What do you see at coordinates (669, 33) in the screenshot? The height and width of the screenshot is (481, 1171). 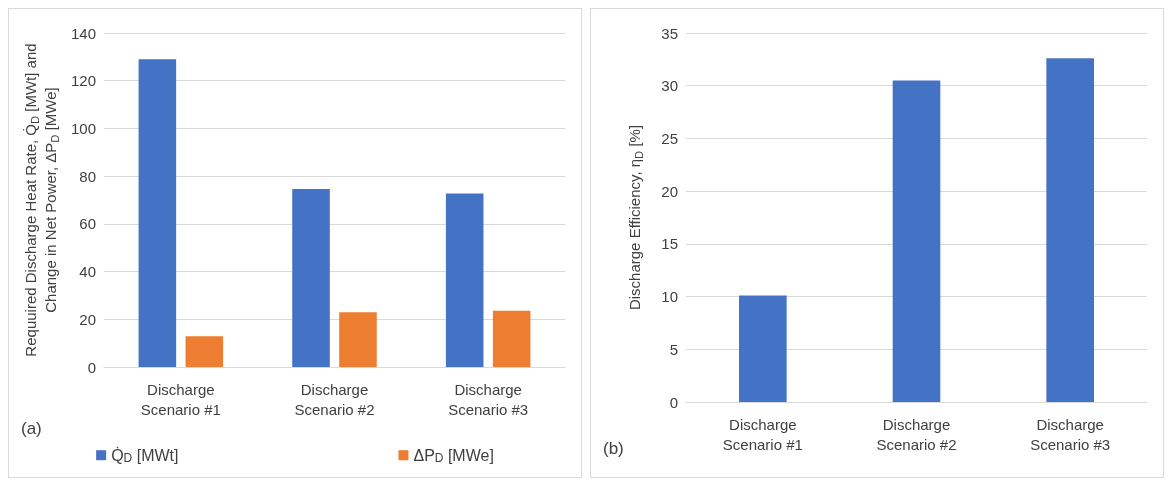 I see `y-tick-label: 35` at bounding box center [669, 33].